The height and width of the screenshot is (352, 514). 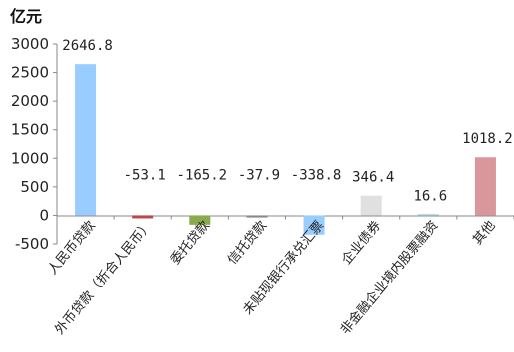 I want to click on category-label: 信托贷款, so click(x=247, y=242).